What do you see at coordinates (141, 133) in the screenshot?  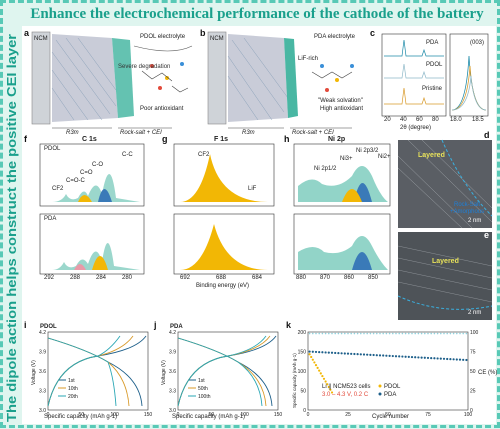 I see `panel-a-rock: Rock-salt + CEI` at bounding box center [141, 133].